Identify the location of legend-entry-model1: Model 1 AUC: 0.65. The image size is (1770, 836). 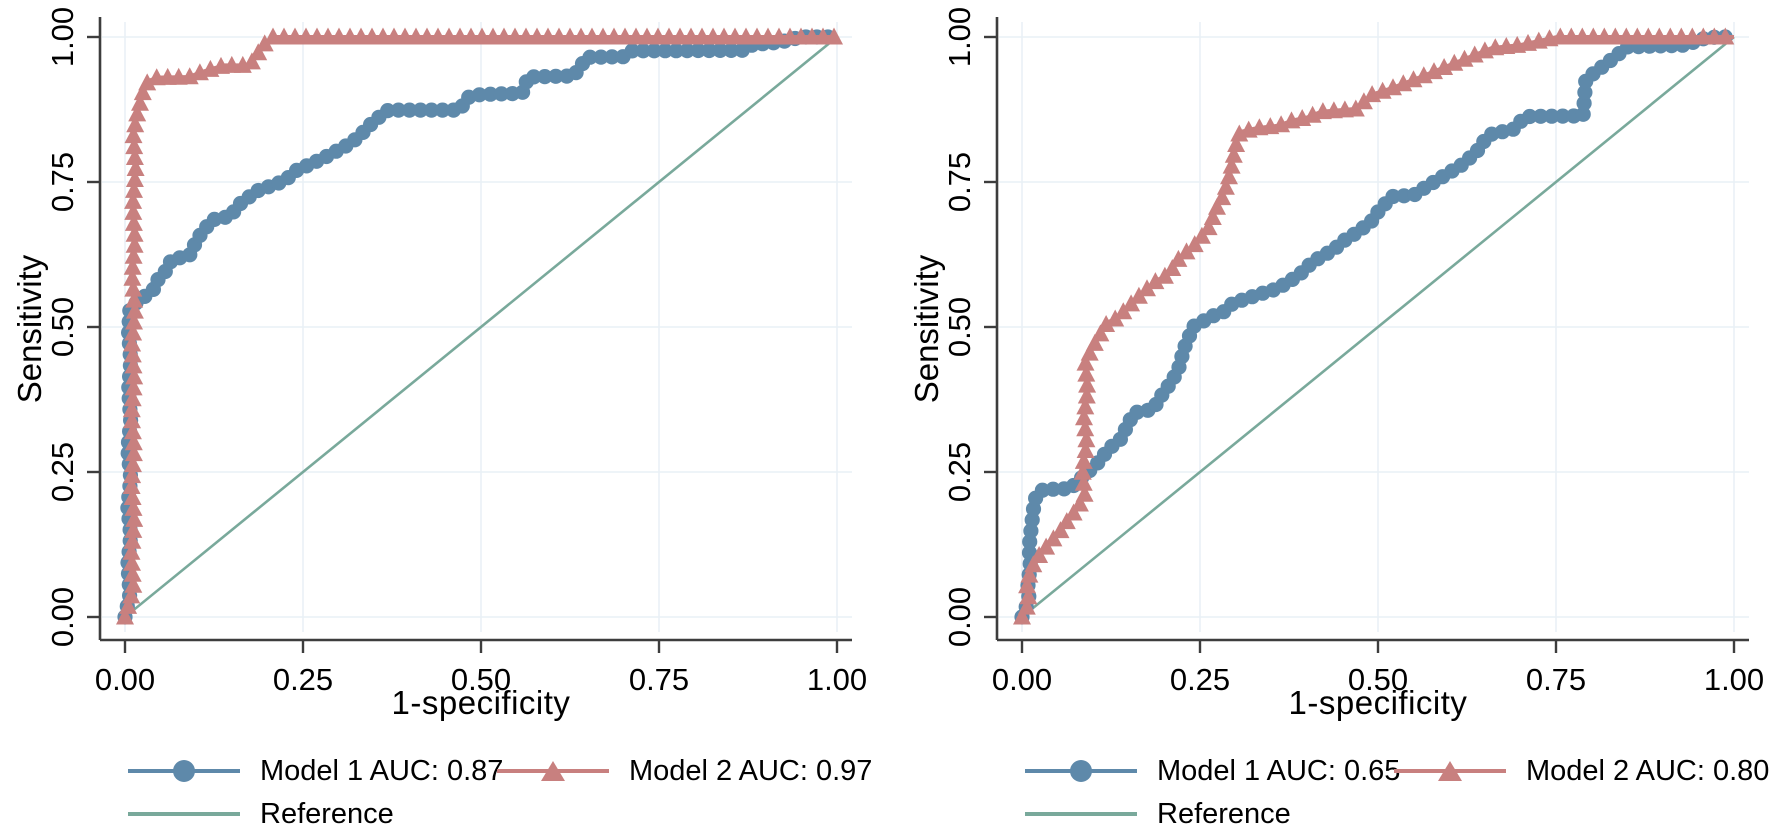
(1212, 771).